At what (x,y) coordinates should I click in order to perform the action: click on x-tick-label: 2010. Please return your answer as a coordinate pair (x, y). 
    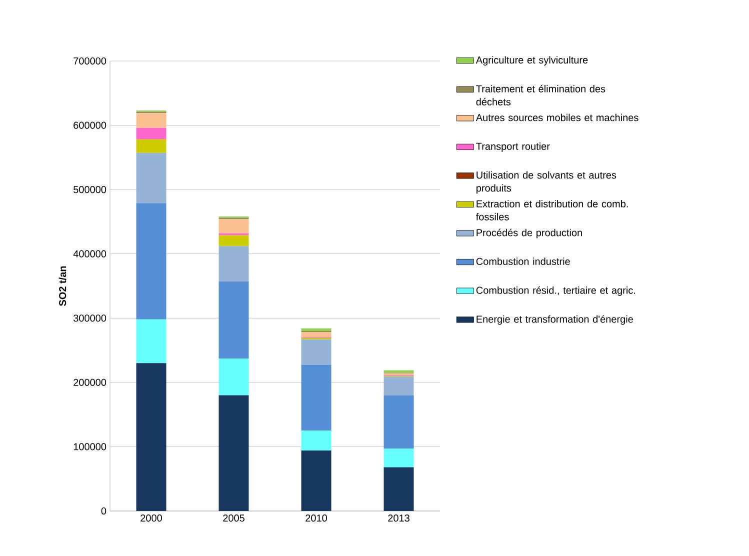
    Looking at the image, I should click on (316, 518).